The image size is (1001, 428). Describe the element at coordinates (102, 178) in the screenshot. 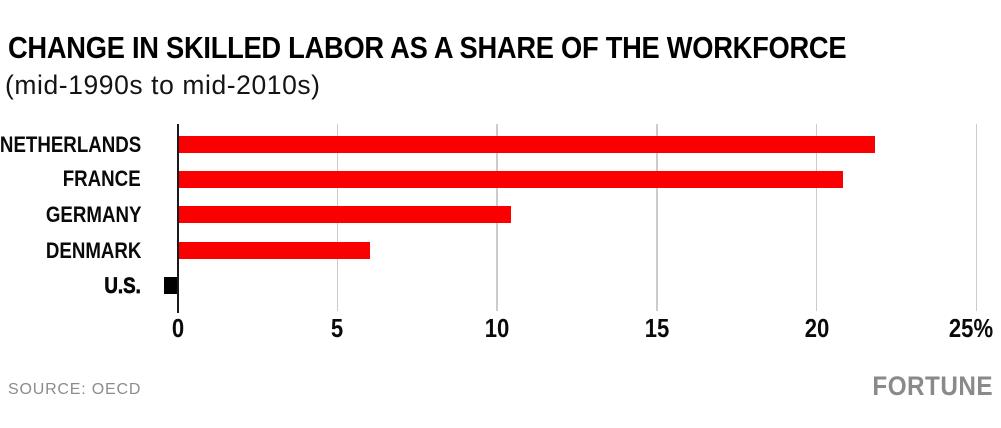

I see `category-label: FRANCE` at that location.